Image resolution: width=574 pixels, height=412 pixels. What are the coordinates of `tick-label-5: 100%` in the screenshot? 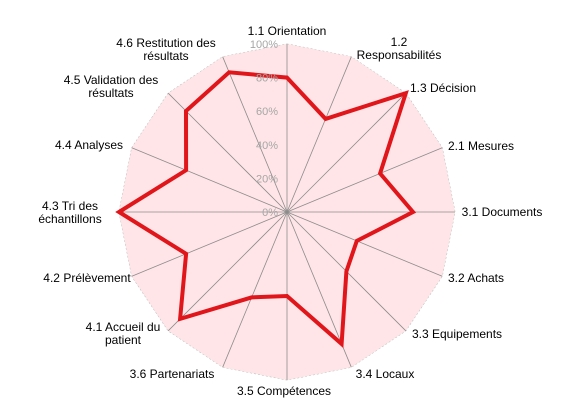 It's located at (264, 45).